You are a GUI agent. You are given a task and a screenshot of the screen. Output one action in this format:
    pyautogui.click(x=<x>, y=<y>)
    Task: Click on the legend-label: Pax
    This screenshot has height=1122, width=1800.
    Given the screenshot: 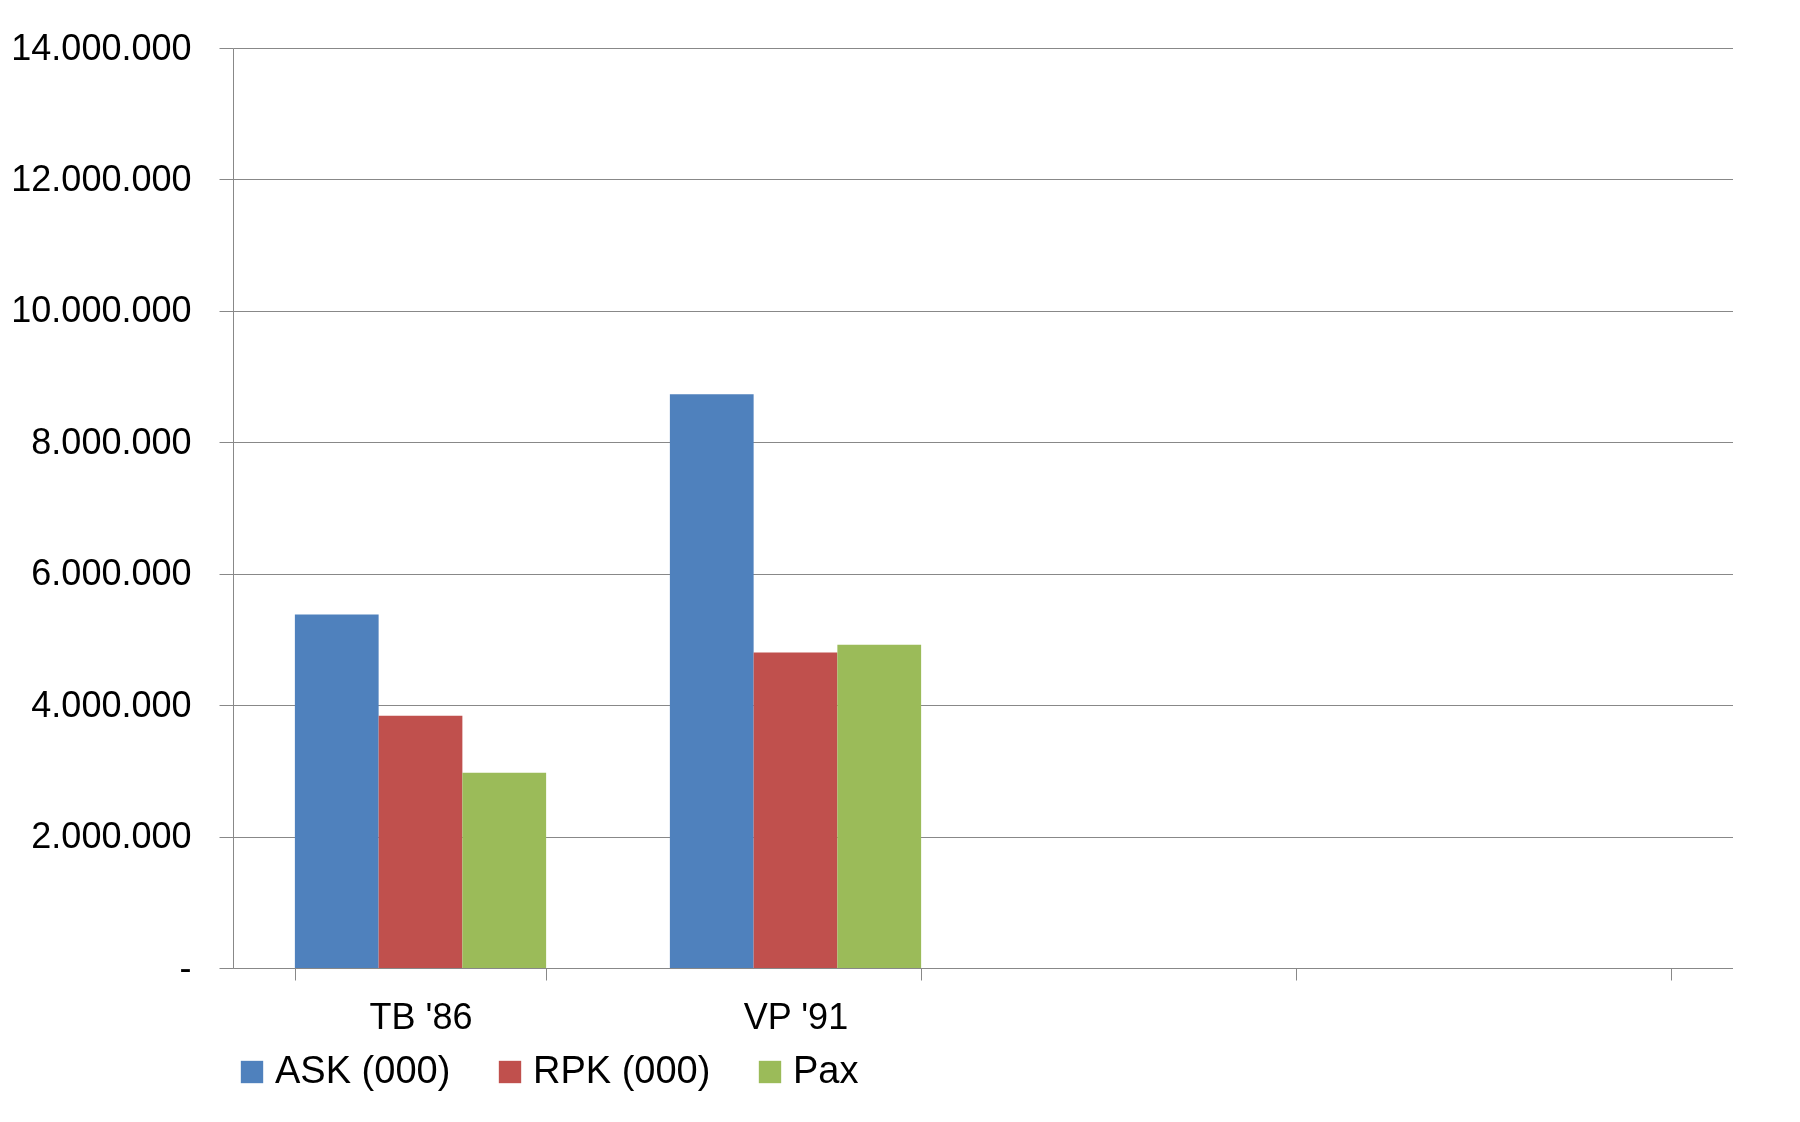 What is the action you would take?
    pyautogui.click(x=826, y=1070)
    